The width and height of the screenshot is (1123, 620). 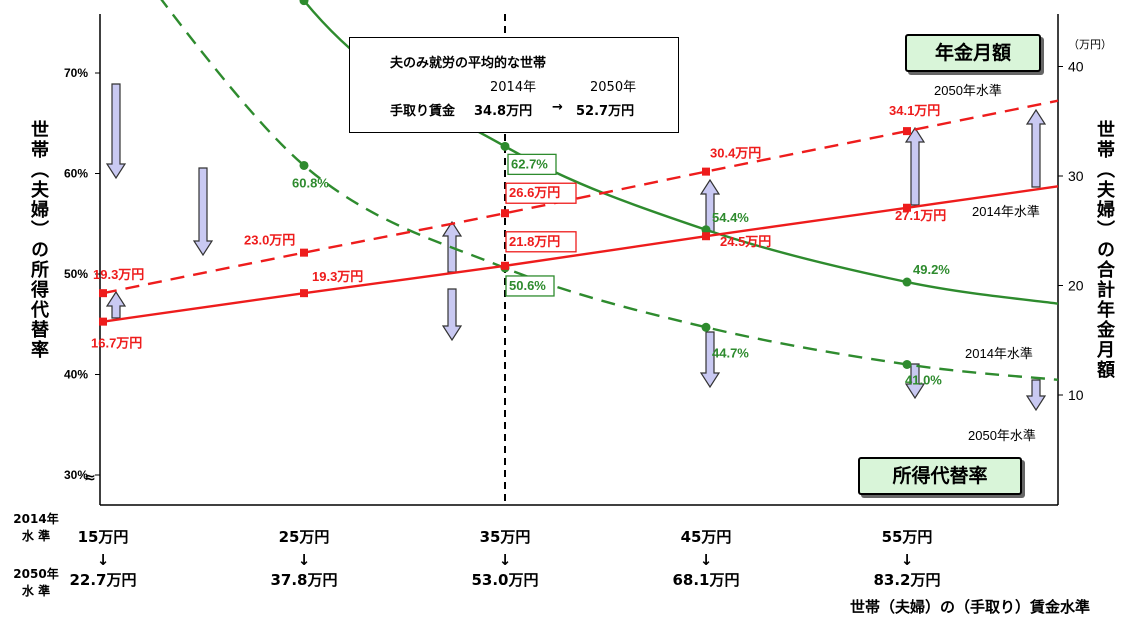 What do you see at coordinates (503, 111) in the screenshot?
I see `info-box-value1: 34.8万円` at bounding box center [503, 111].